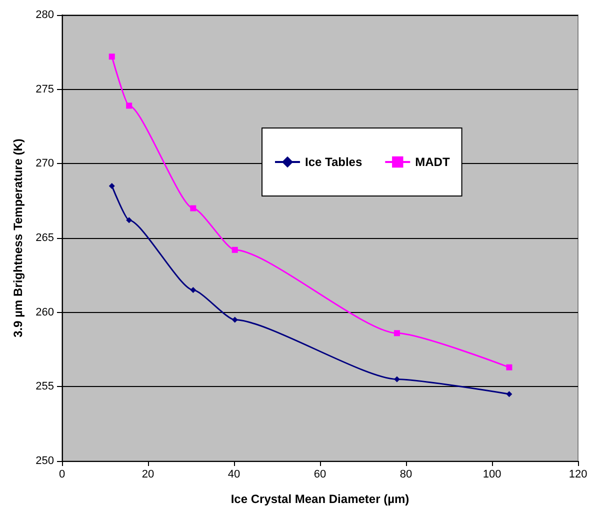  Describe the element at coordinates (45, 15) in the screenshot. I see `y-tick-label: 280` at that location.